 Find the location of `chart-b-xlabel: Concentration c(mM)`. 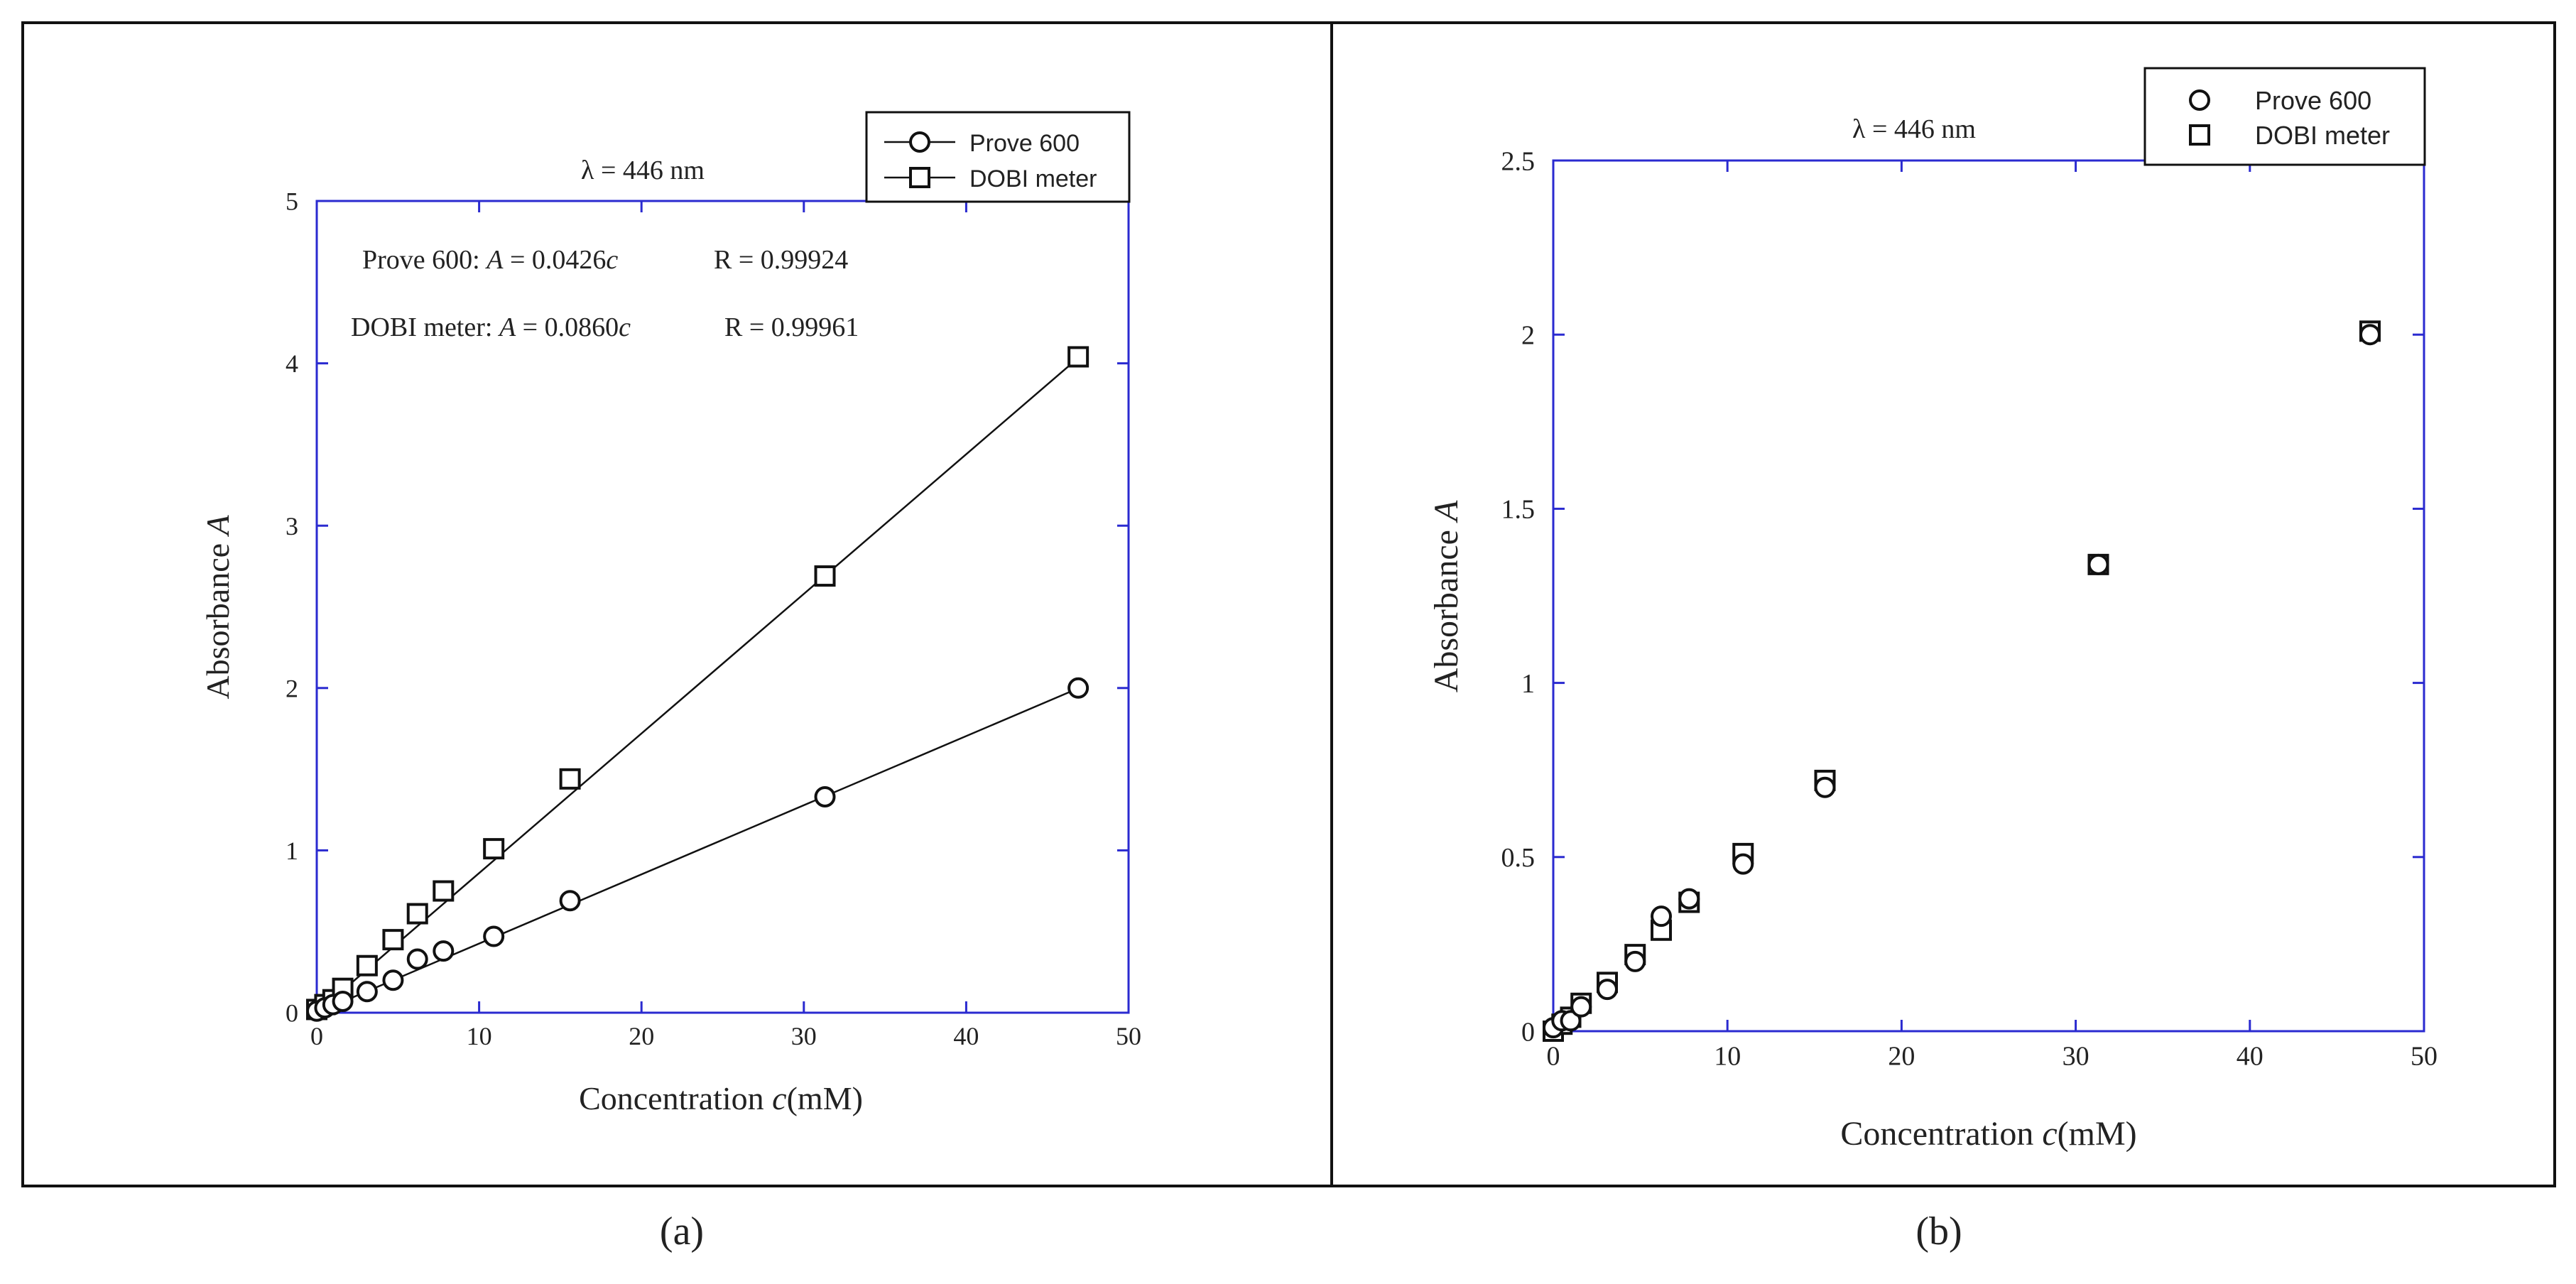

chart-b-xlabel: Concentration c(mM) is located at coordinates (1988, 1134).